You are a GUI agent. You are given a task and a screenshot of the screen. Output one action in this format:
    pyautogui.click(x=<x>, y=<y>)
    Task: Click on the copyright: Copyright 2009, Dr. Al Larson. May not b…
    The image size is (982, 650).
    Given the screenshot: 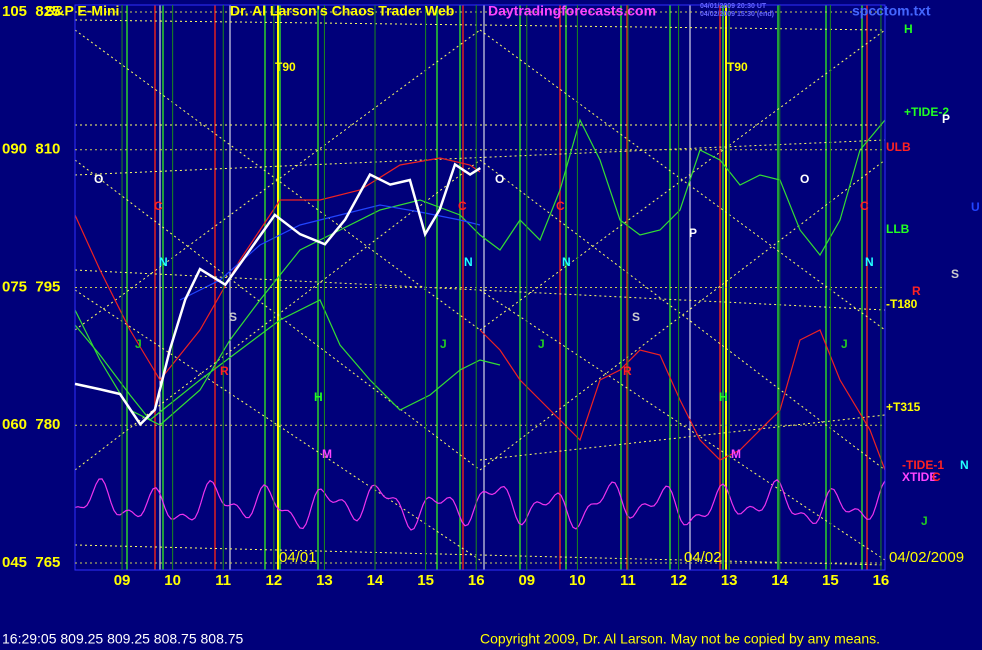 What is the action you would take?
    pyautogui.click(x=680, y=639)
    